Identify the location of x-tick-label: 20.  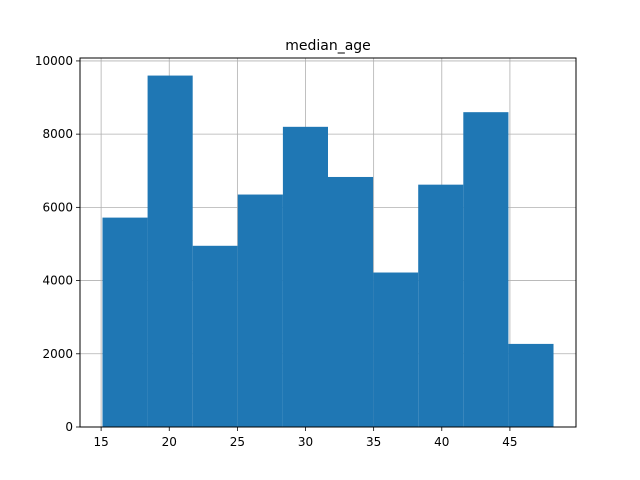
(169, 442).